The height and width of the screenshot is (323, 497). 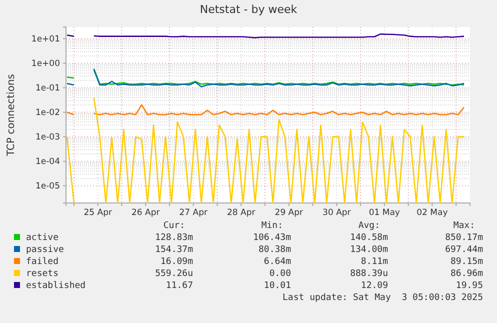 What do you see at coordinates (47, 137) in the screenshot?
I see `y-tick-label: 1e-03` at bounding box center [47, 137].